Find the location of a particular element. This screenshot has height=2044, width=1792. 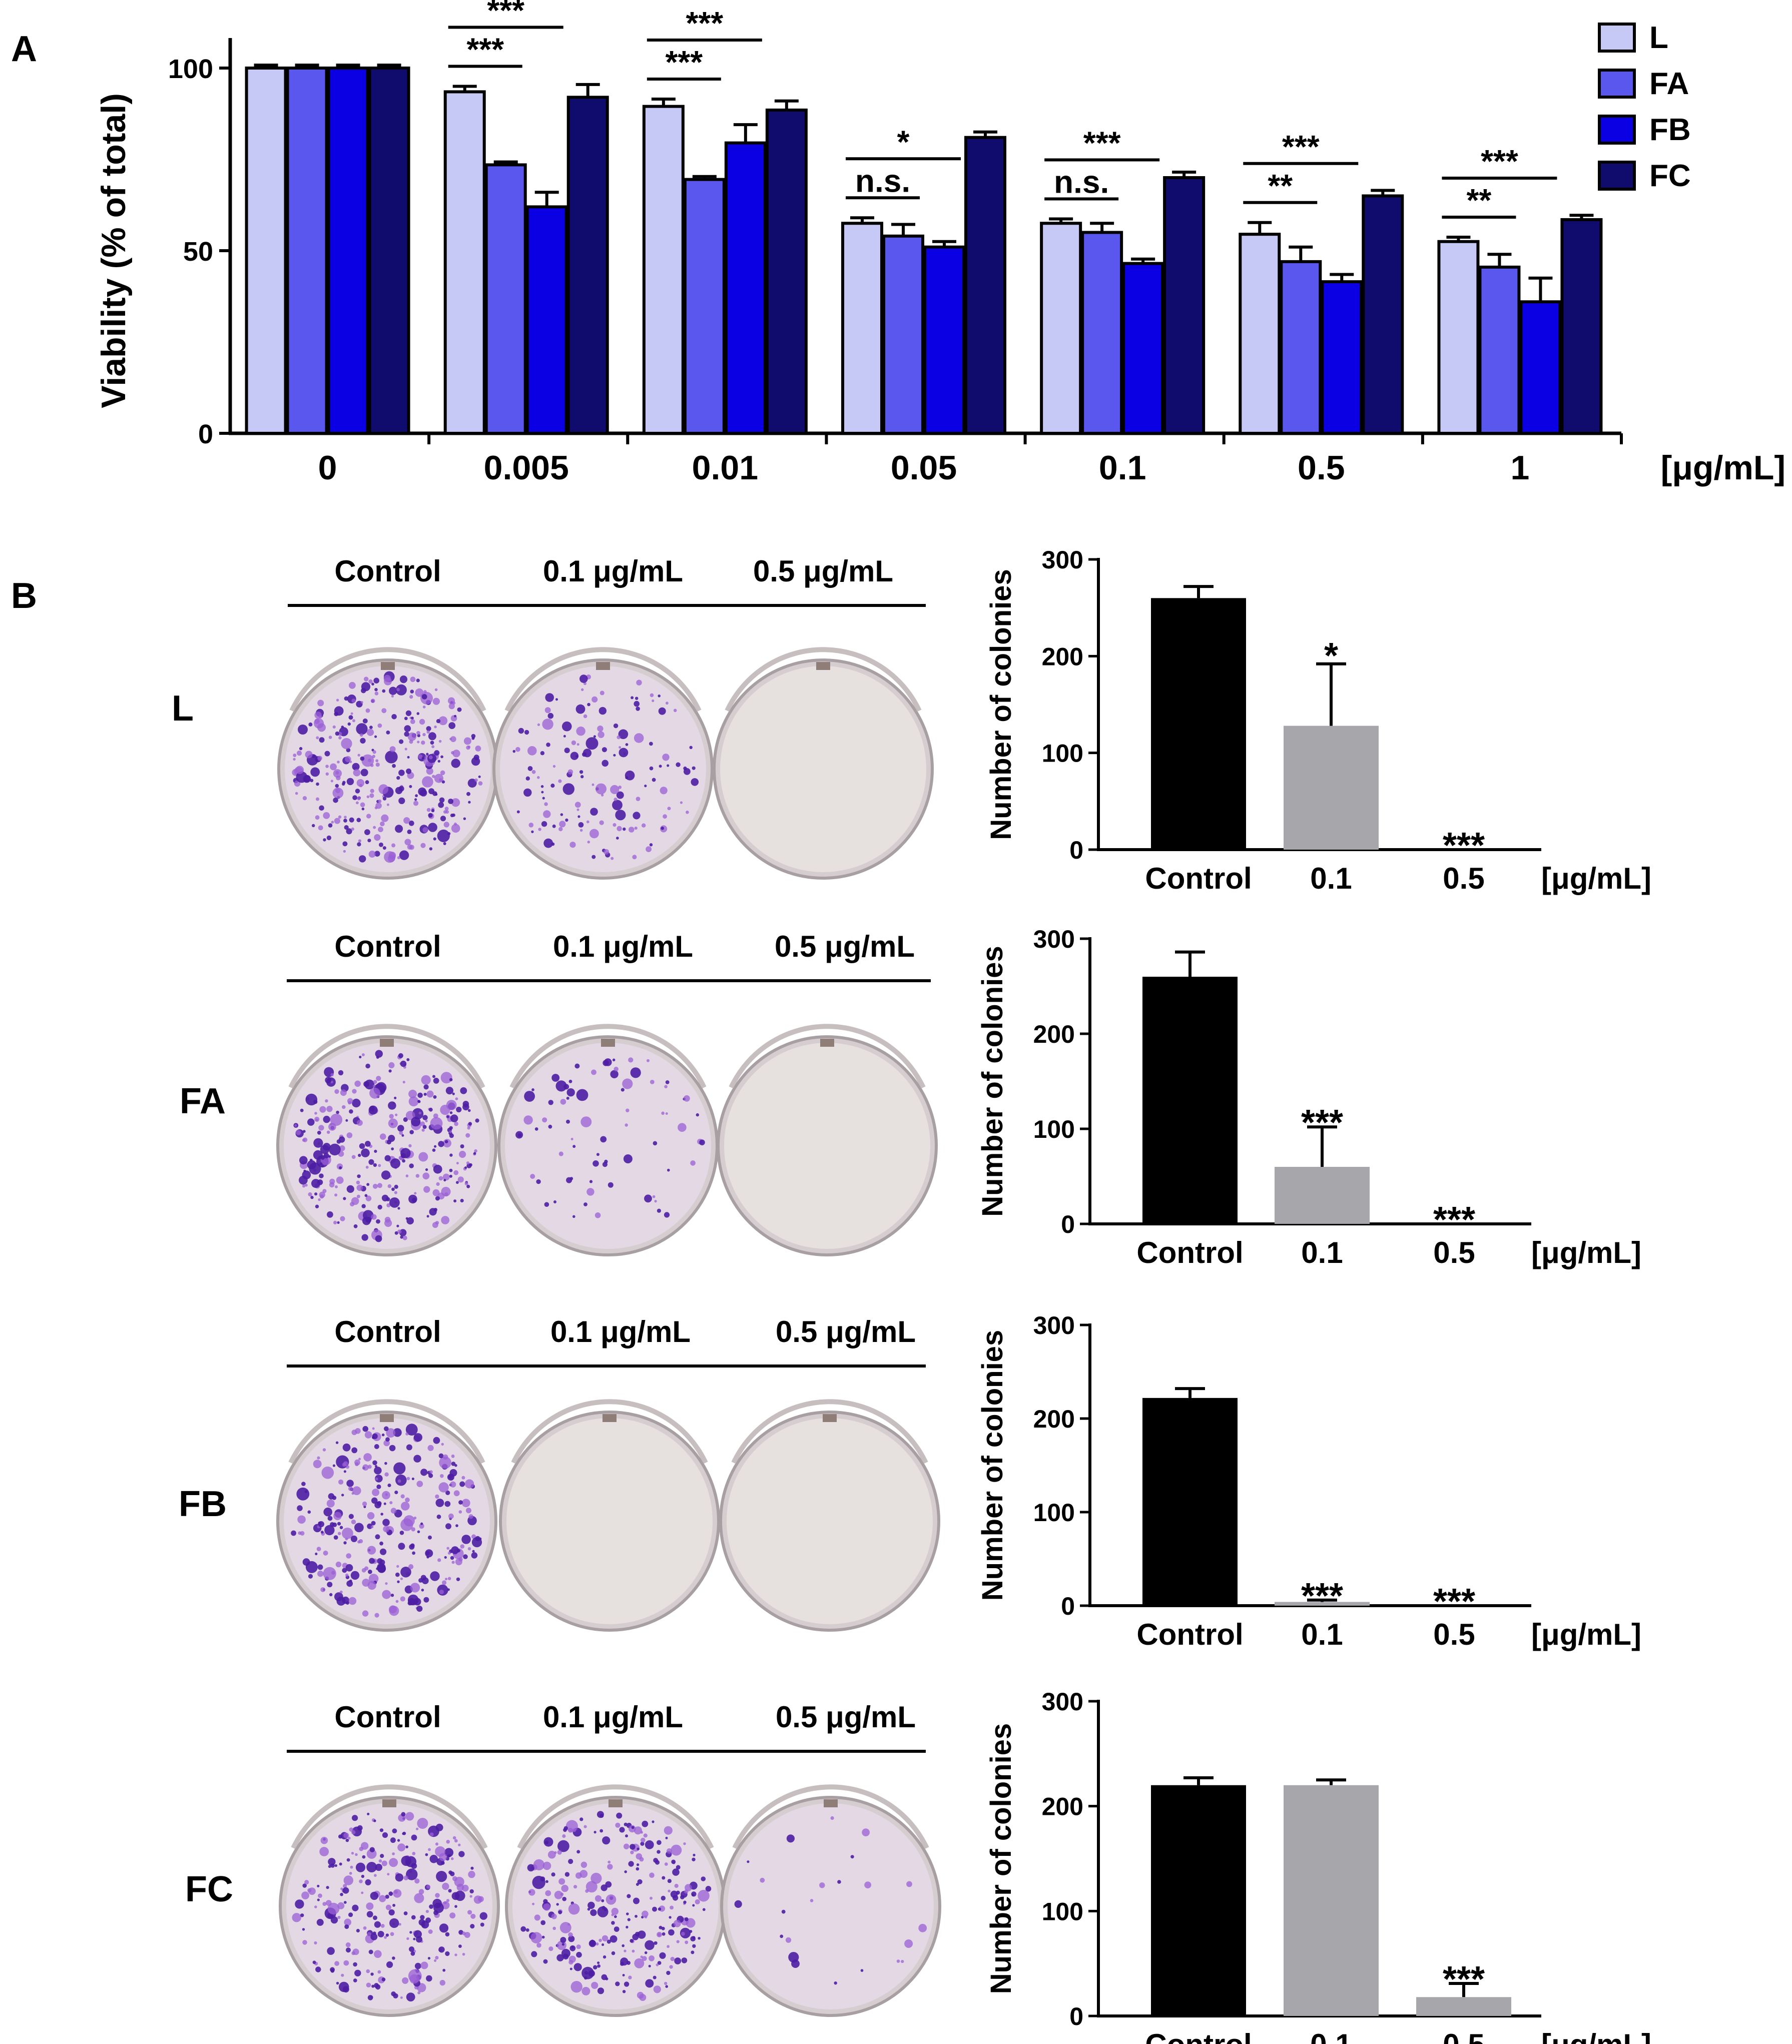

x-tick-label: 0.1 is located at coordinates (1331, 878).